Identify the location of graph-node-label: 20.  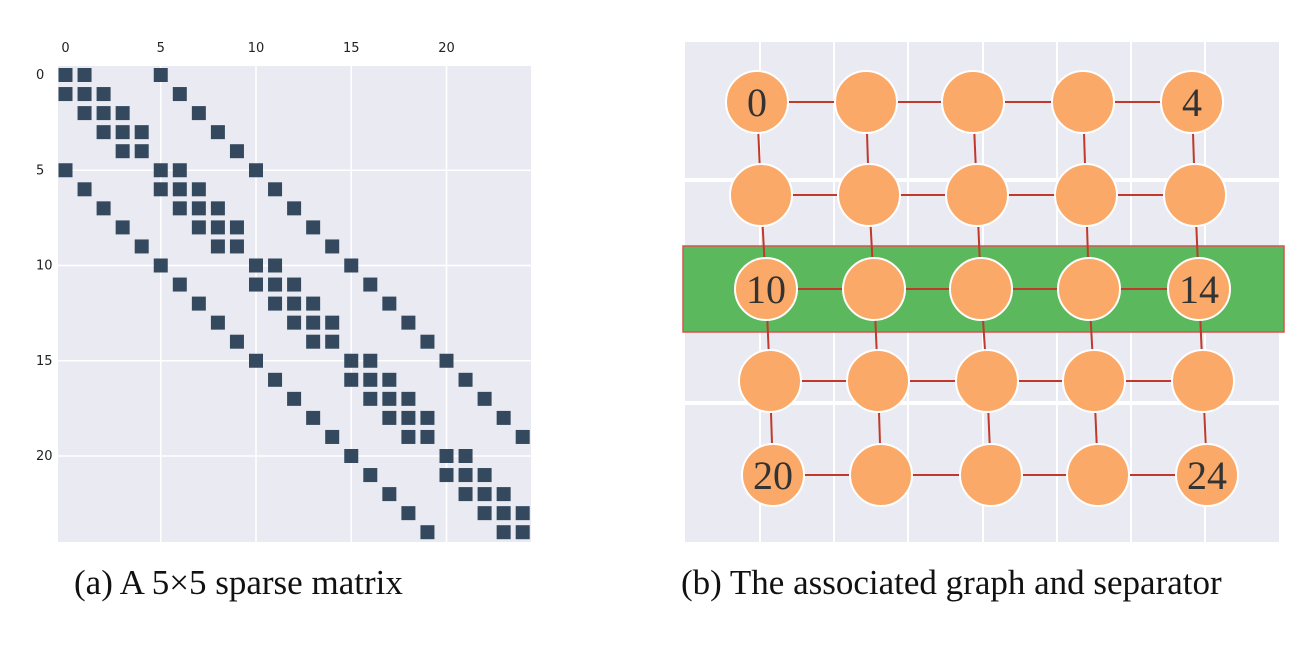
(773, 475).